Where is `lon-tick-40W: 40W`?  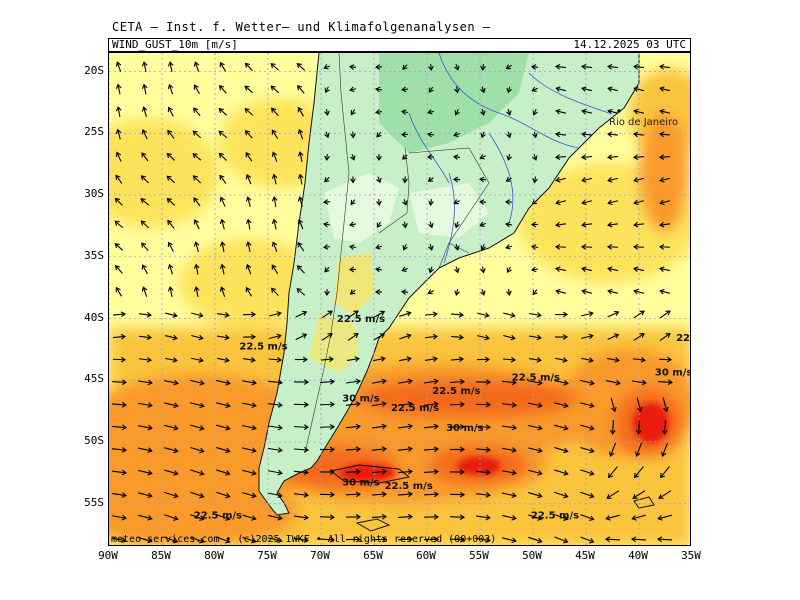
lon-tick-40W: 40W is located at coordinates (638, 555).